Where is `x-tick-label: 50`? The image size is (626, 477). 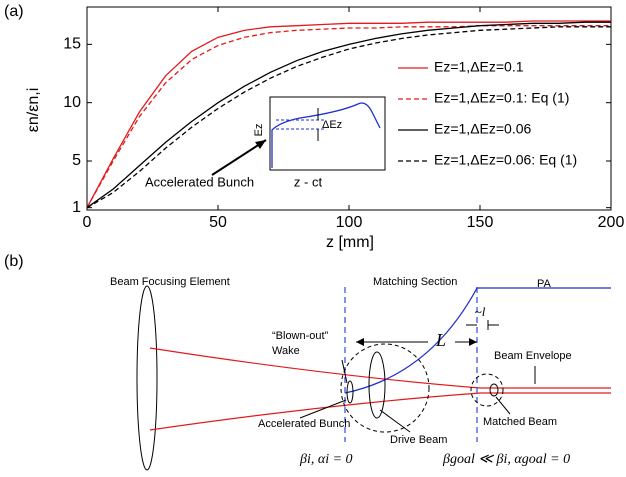
x-tick-label: 50 is located at coordinates (218, 222).